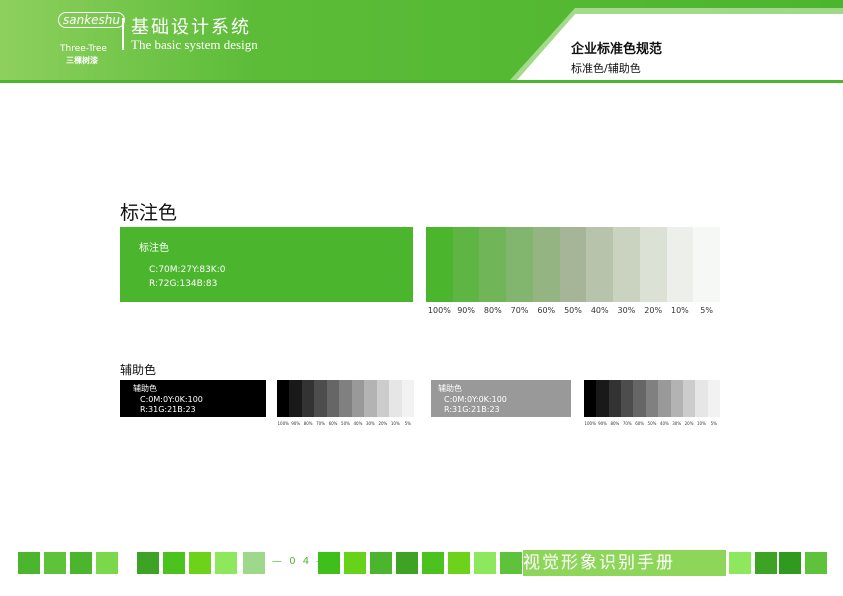 The height and width of the screenshot is (596, 843). What do you see at coordinates (92, 20) in the screenshot?
I see `logo-name: sankeshu` at bounding box center [92, 20].